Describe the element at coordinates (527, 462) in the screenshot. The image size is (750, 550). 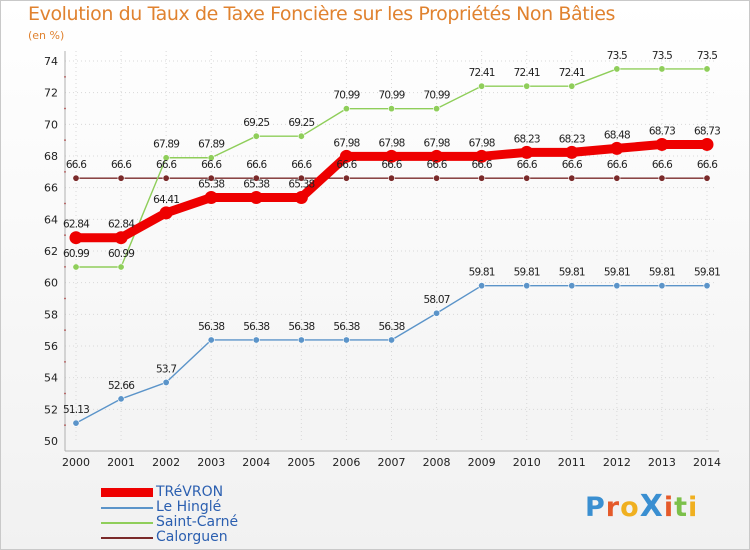
I see `x-tick-label: 2010` at that location.